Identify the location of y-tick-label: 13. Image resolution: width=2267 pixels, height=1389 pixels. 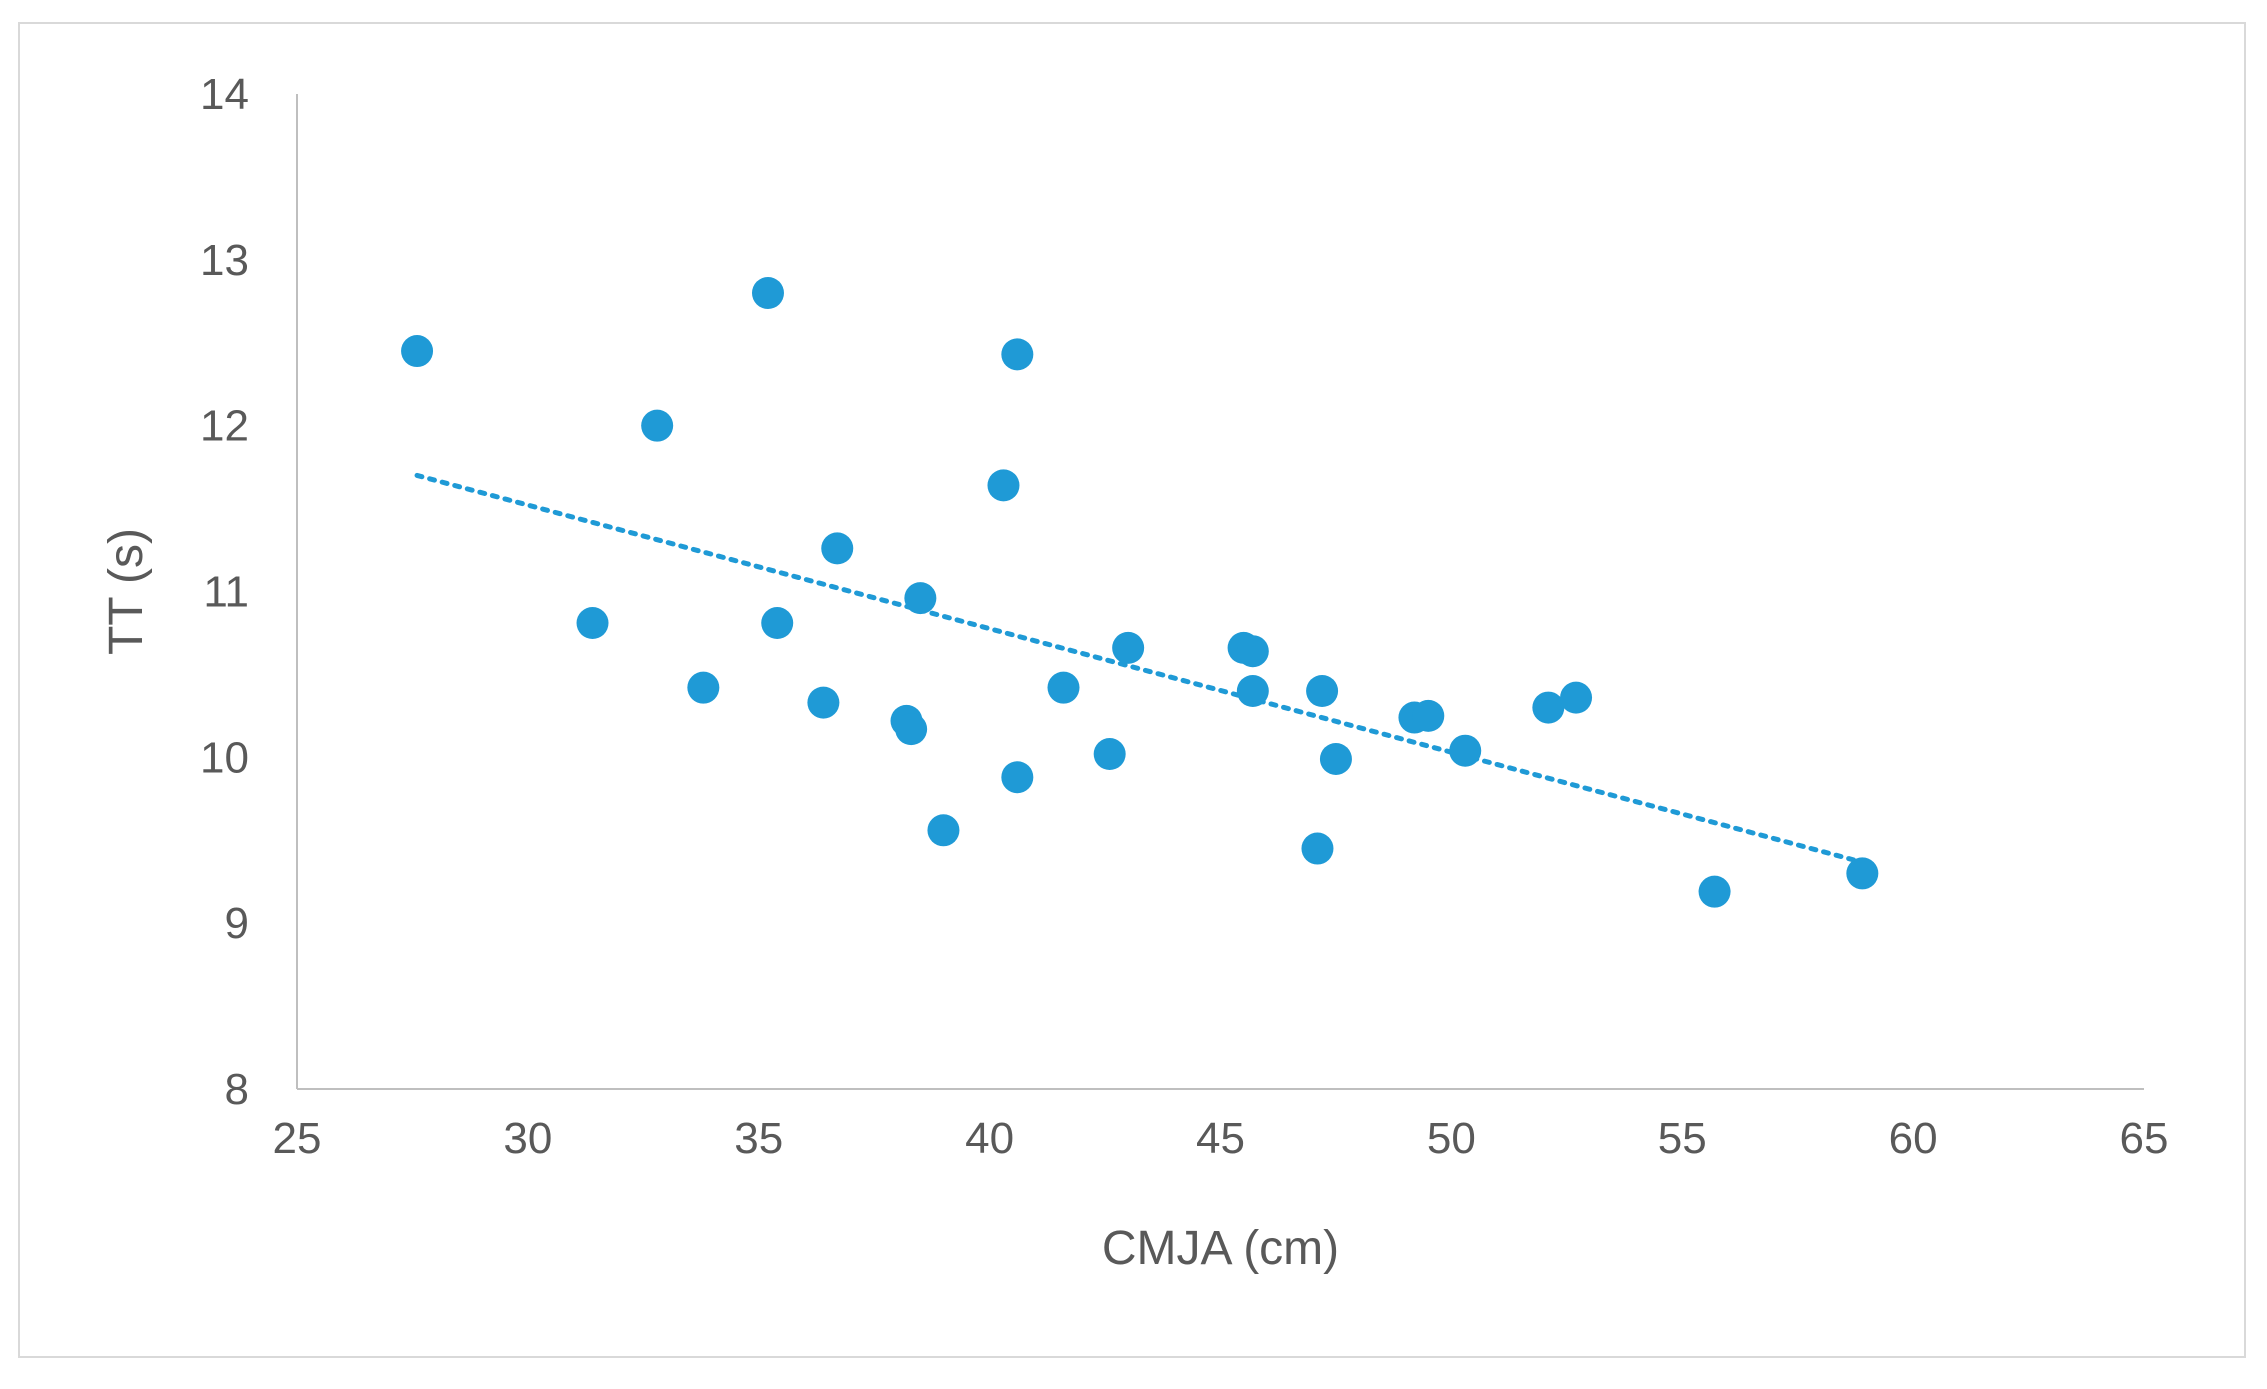
(224, 260).